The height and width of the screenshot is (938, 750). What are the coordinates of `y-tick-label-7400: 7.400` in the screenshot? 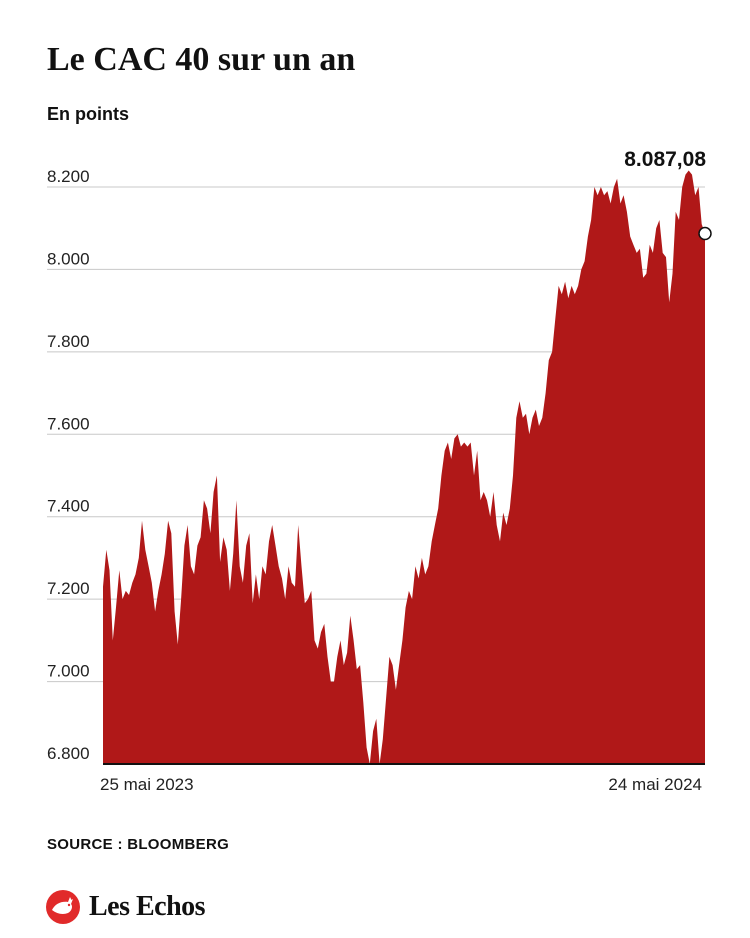 It's located at (68, 506).